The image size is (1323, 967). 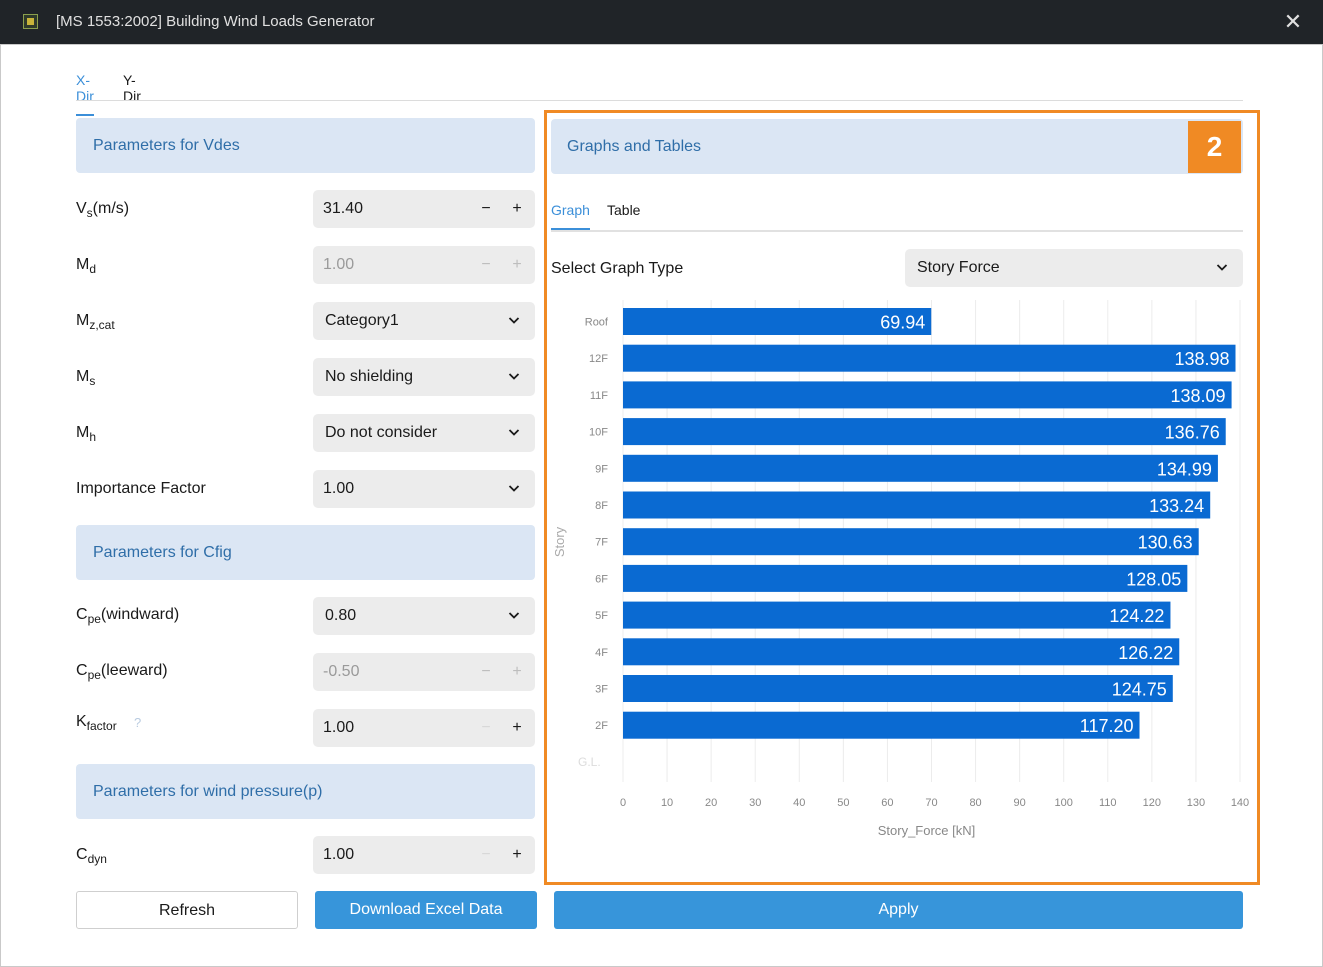 I want to click on kfactor-stepper: 1.00 − +, so click(x=424, y=728).